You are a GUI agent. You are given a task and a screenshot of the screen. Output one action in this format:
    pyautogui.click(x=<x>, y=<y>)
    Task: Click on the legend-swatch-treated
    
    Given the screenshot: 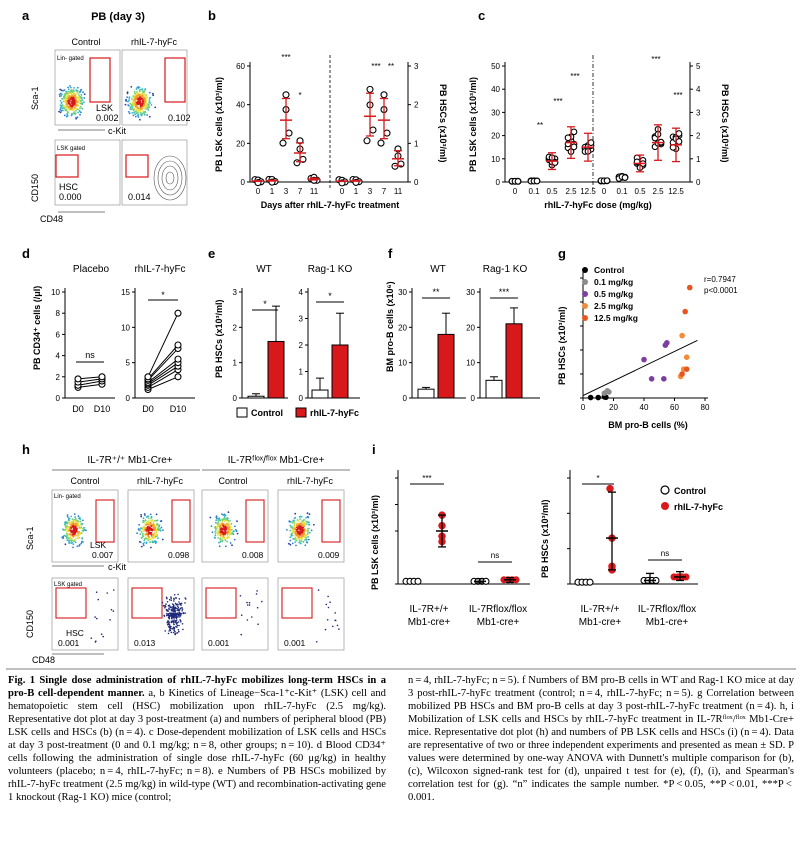 What is the action you would take?
    pyautogui.click(x=301, y=412)
    